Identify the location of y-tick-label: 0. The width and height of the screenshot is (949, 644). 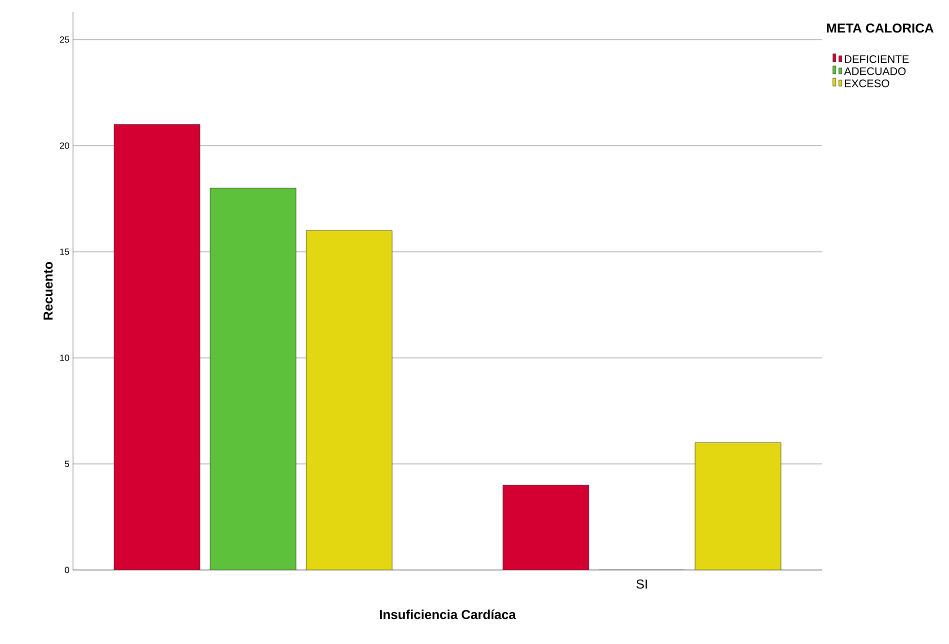
(67, 570).